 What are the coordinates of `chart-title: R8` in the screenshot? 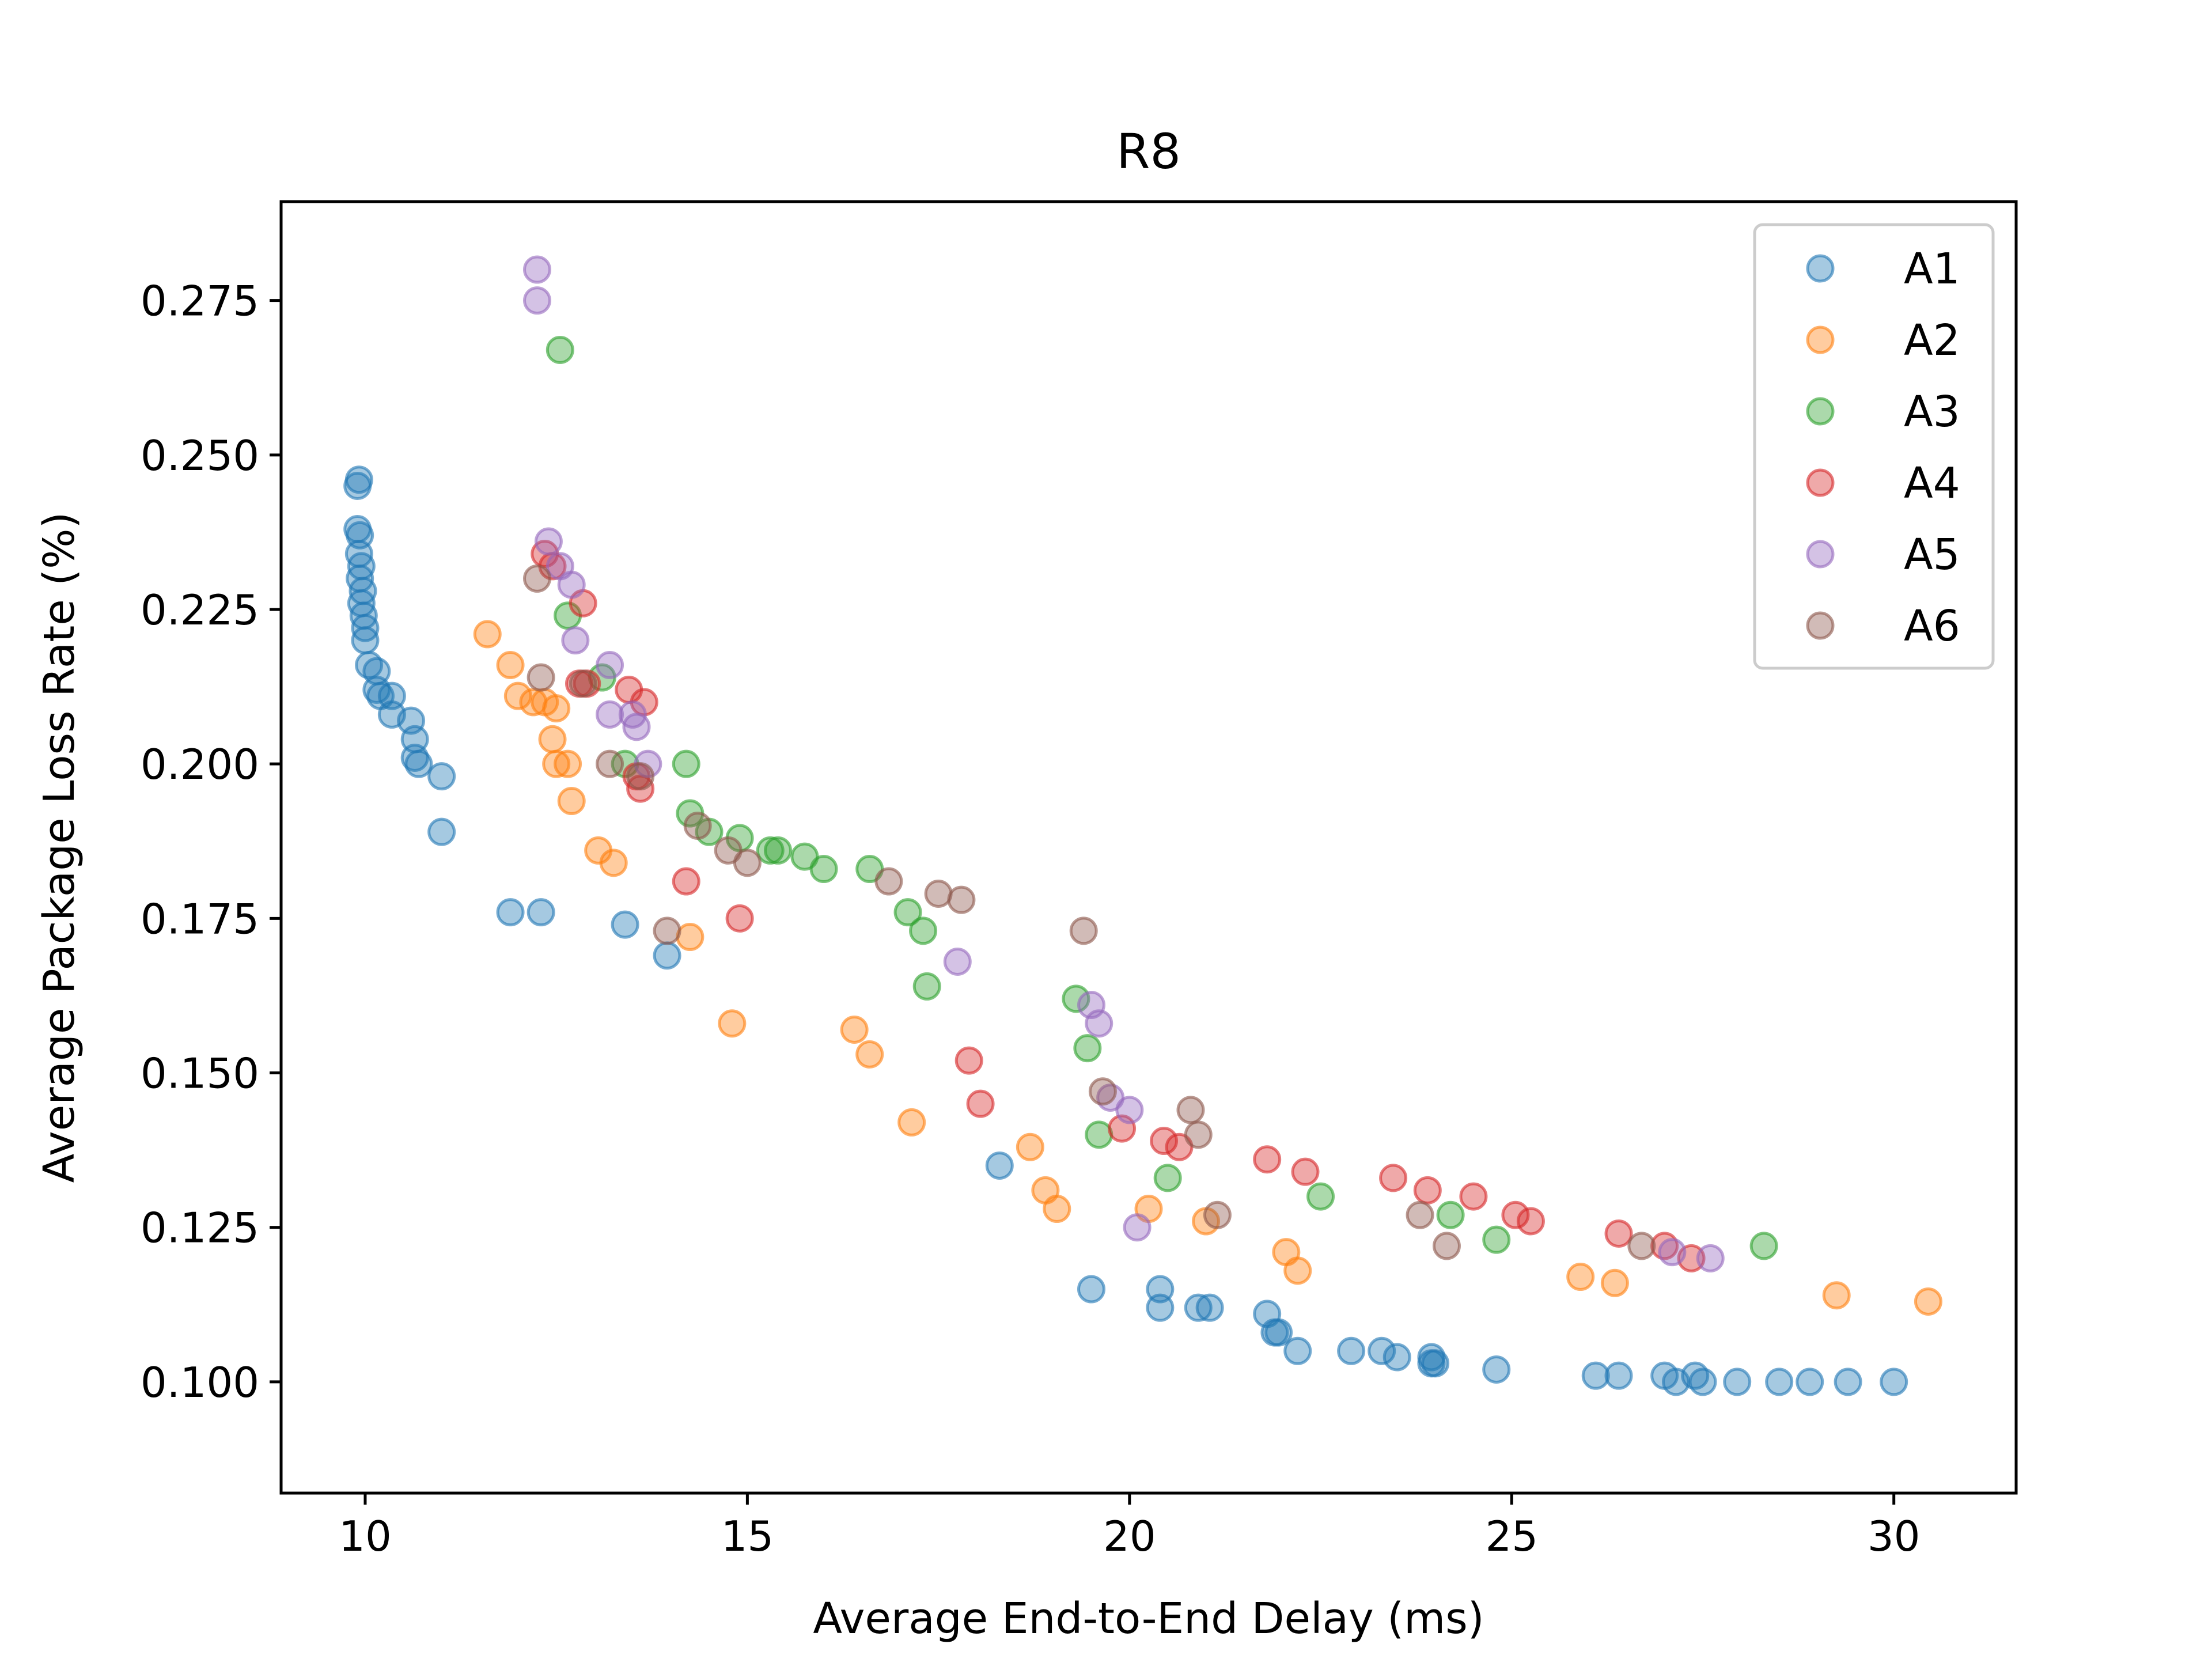 It's located at (1148, 151).